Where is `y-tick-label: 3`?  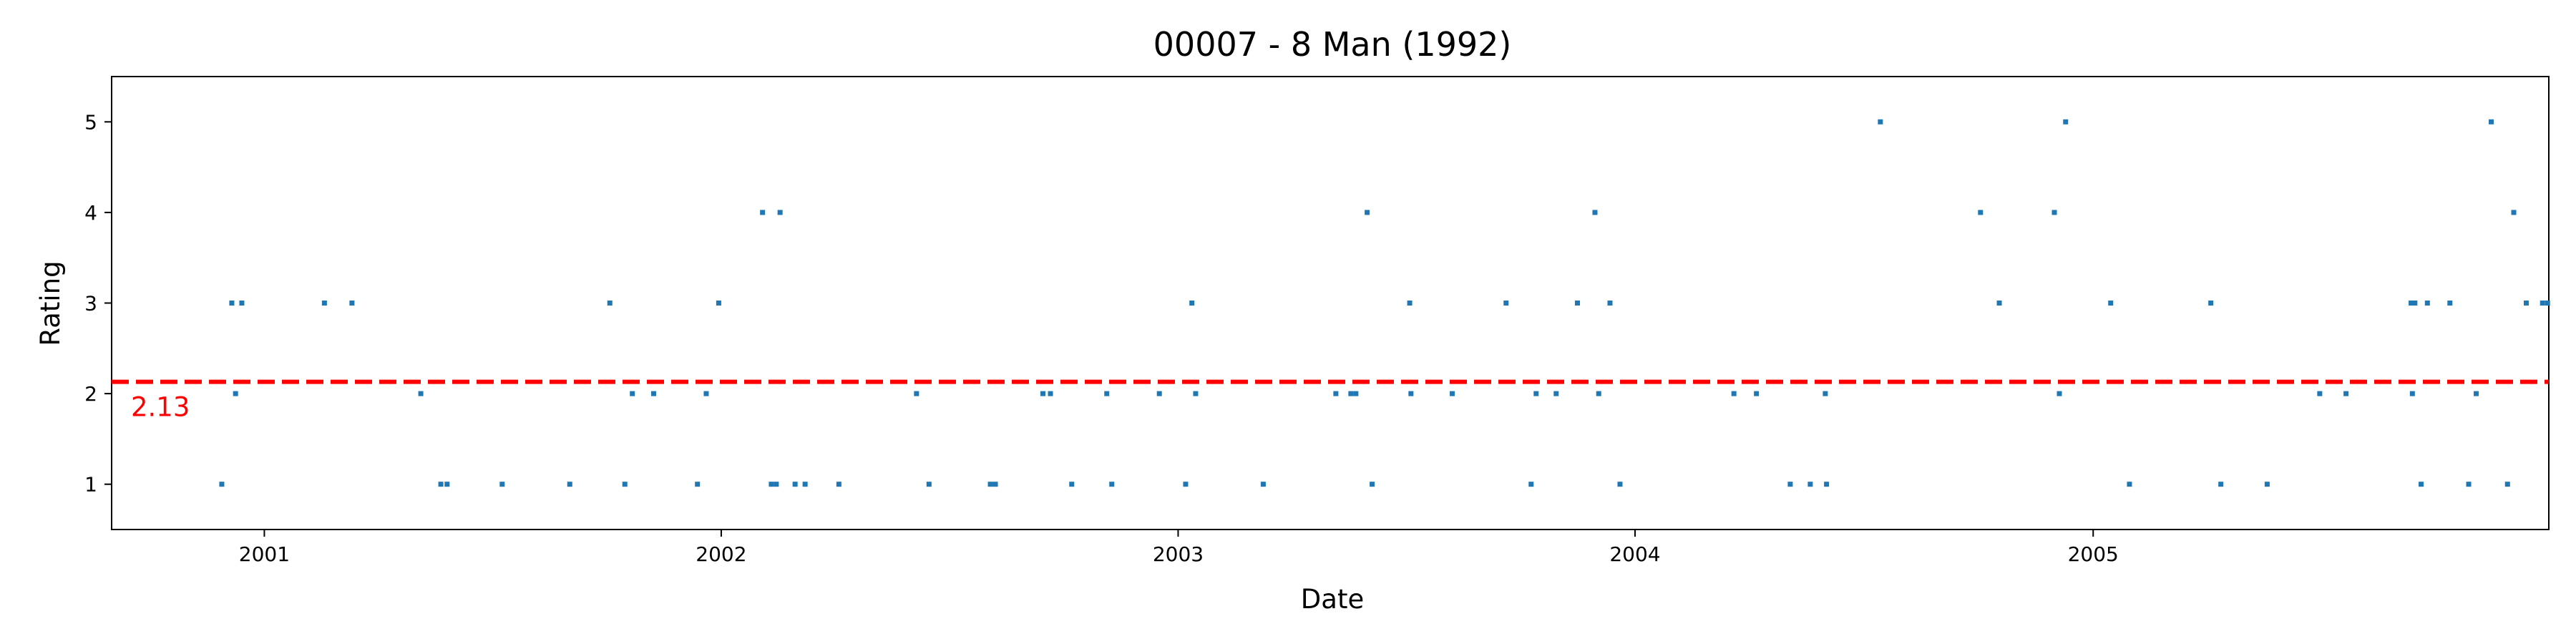 y-tick-label: 3 is located at coordinates (90, 304).